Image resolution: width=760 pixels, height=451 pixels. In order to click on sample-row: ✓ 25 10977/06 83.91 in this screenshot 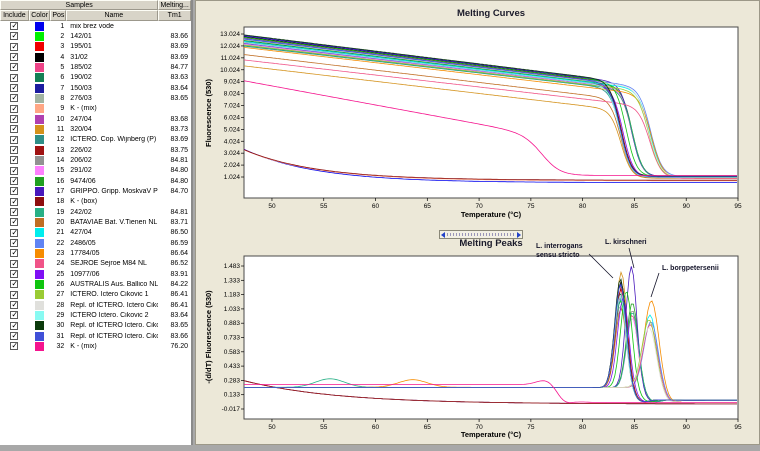, I will do `click(95, 274)`.